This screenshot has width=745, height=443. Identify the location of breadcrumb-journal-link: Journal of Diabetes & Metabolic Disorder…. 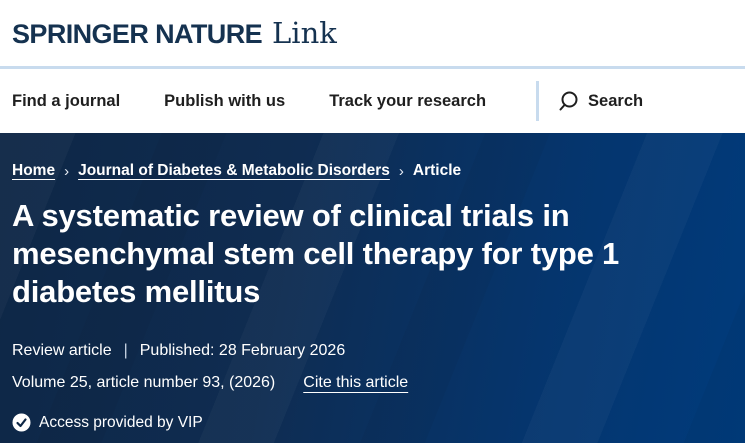
(234, 170).